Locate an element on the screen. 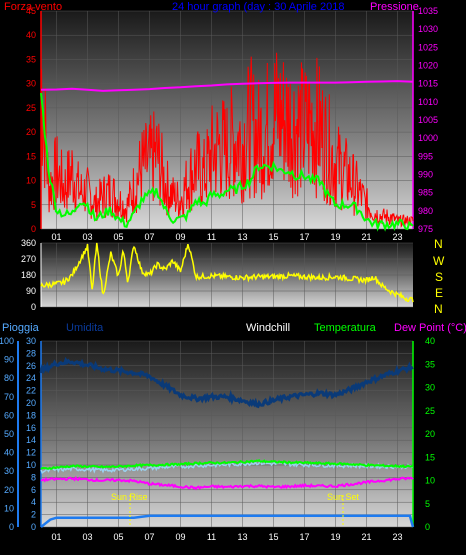  direction-tick-label: 90 is located at coordinates (31, 291).